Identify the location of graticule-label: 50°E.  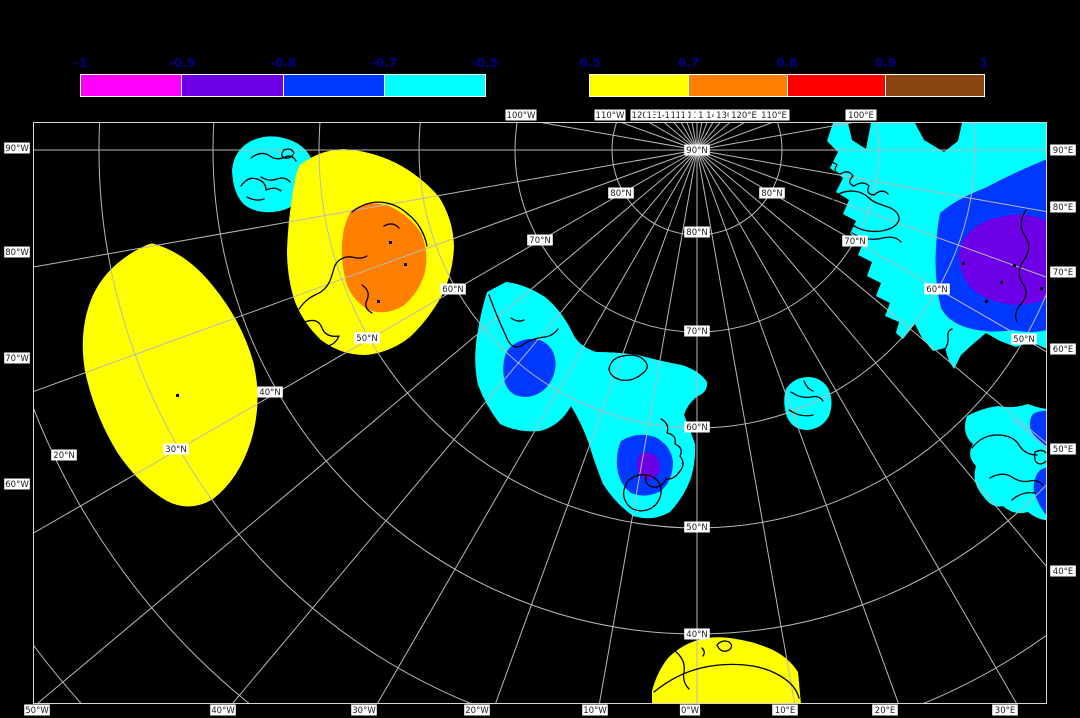
(1063, 449).